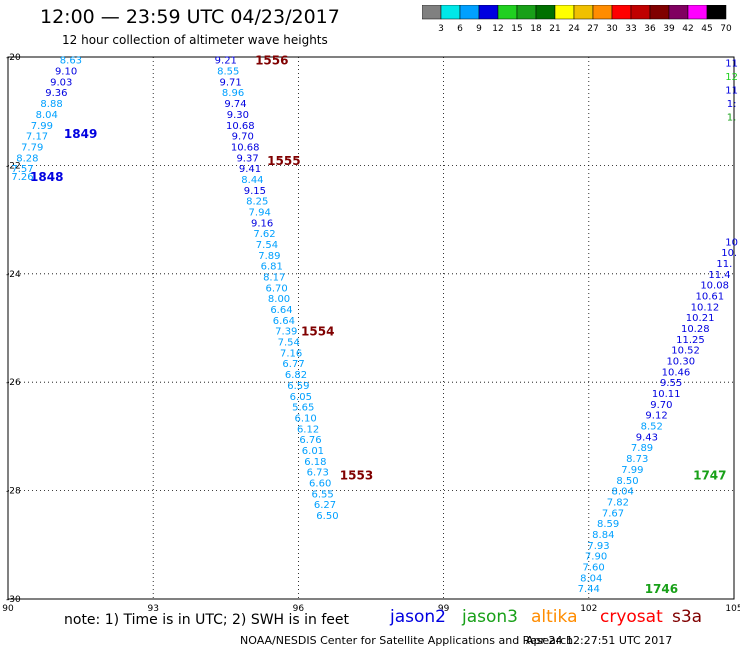  I want to click on swh-value: 6.64, so click(284, 321).